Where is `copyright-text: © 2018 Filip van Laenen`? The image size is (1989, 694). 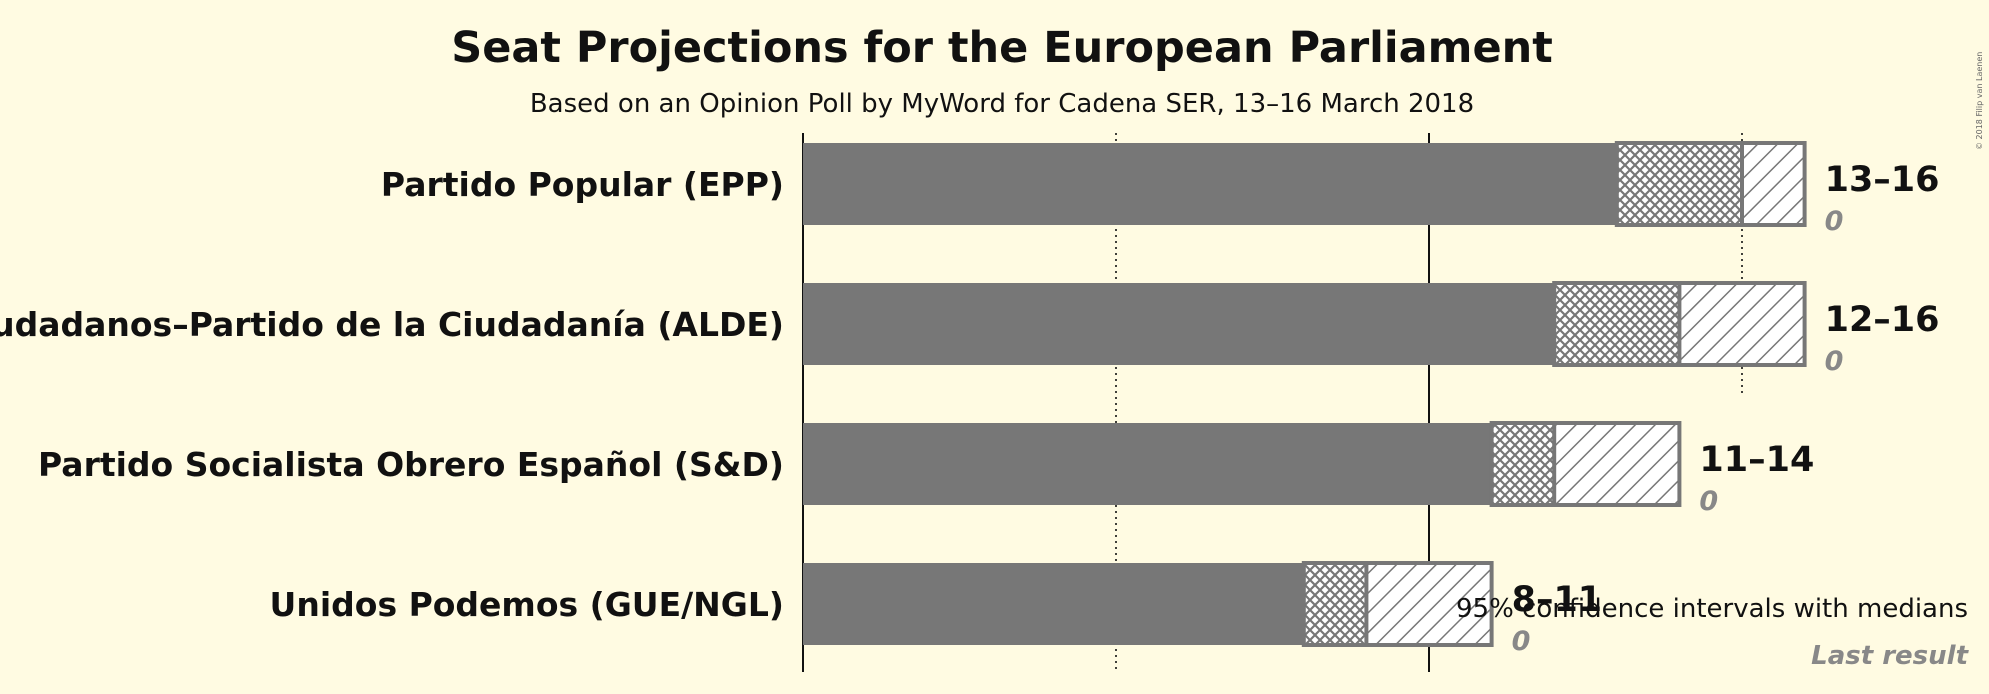
copyright-text: © 2018 Filip van Laenen is located at coordinates (1979, 101).